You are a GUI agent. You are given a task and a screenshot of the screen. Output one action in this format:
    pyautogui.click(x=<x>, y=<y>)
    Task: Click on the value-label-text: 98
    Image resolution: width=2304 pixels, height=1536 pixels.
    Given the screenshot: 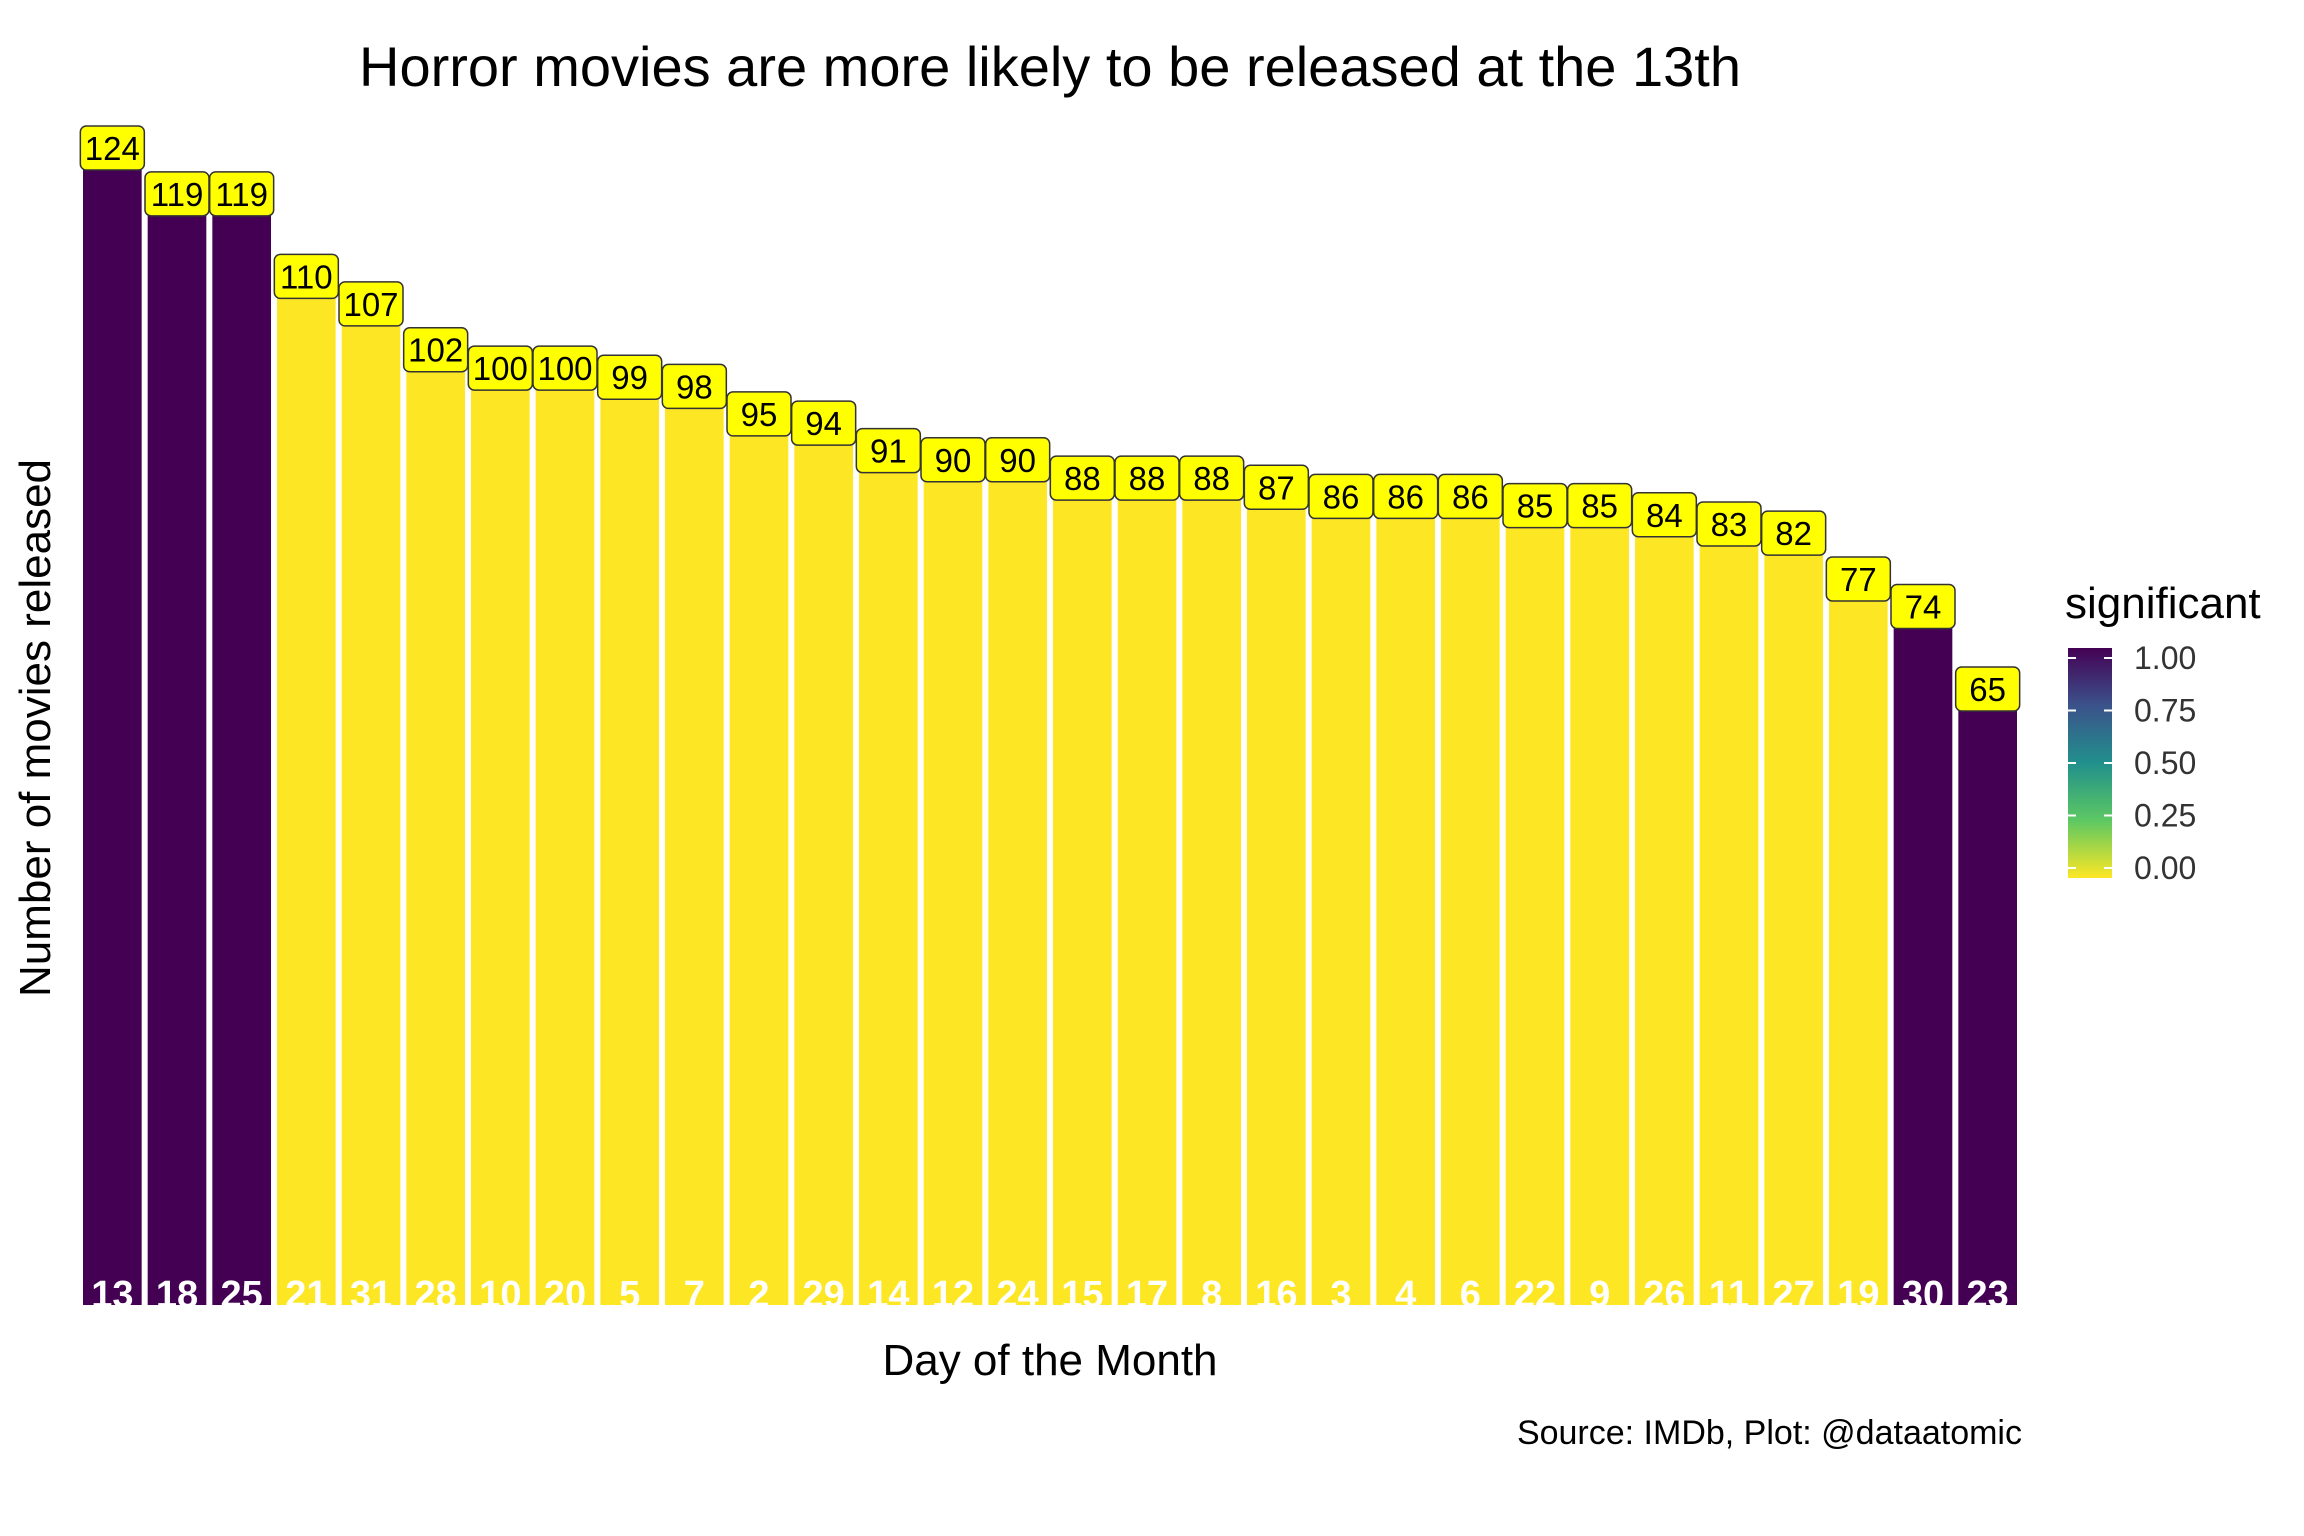 What is the action you would take?
    pyautogui.click(x=694, y=386)
    